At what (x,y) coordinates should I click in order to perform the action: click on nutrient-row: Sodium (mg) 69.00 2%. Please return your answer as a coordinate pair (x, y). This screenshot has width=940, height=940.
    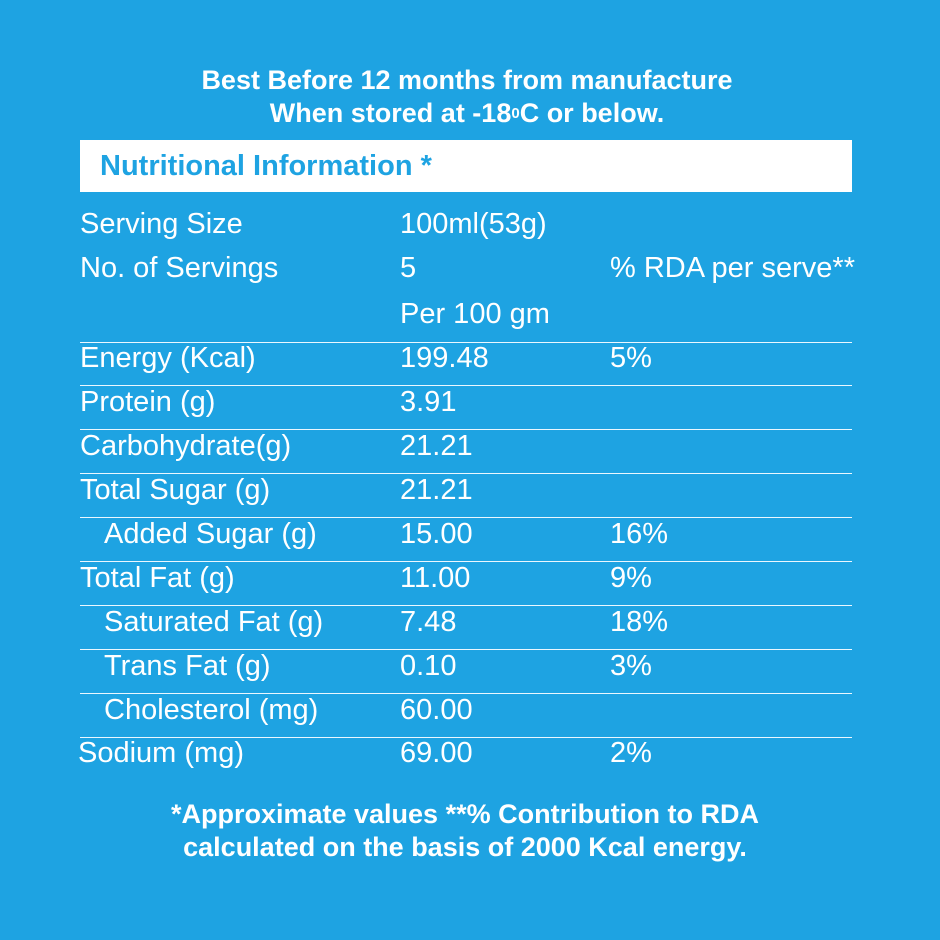
    Looking at the image, I should click on (465, 758).